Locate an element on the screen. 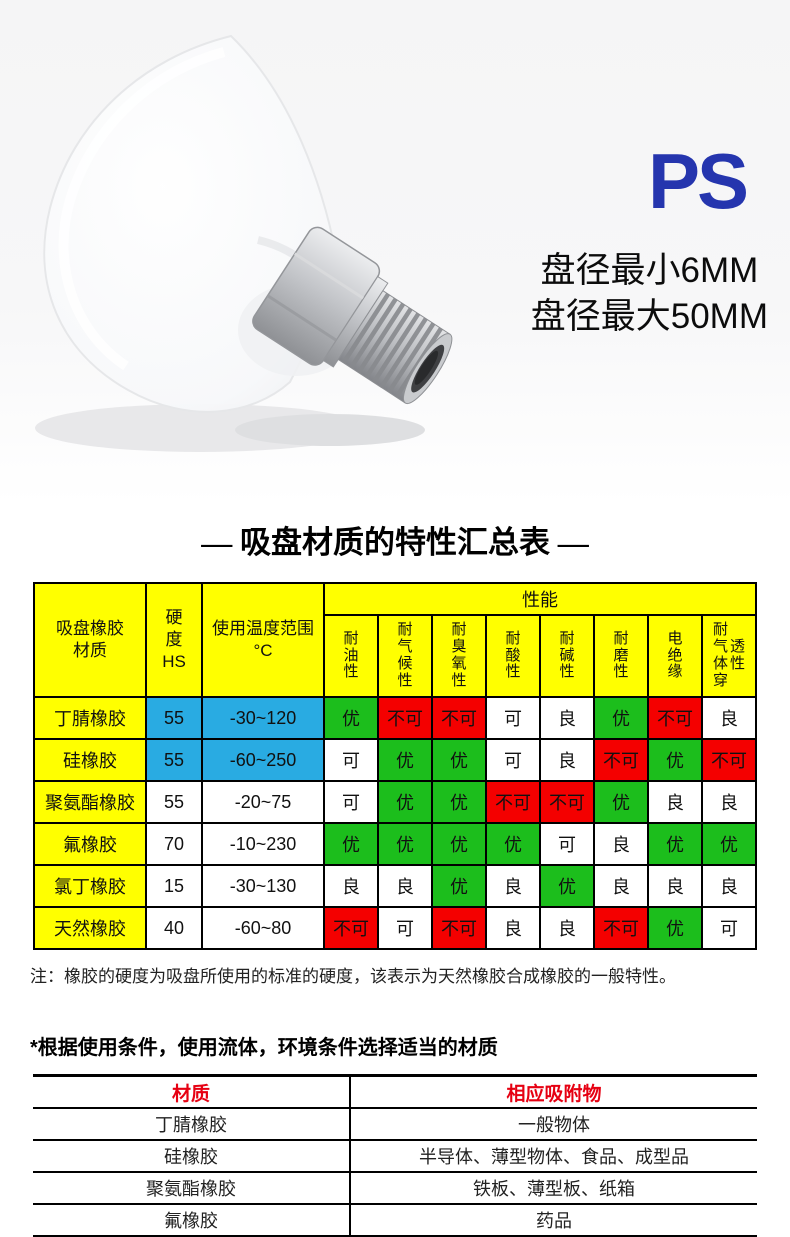 Image resolution: width=790 pixels, height=1237 pixels. perf-column-header: 耐 油 性 is located at coordinates (351, 656).